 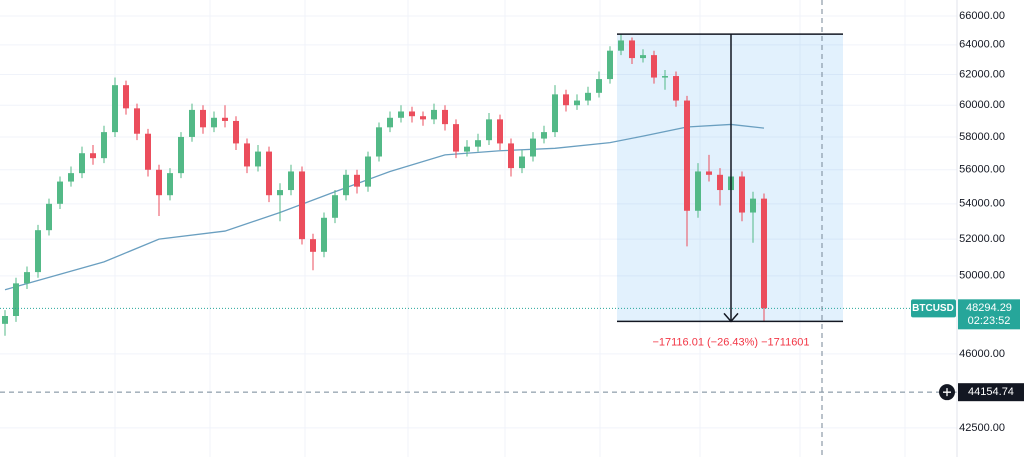 What do you see at coordinates (982, 428) in the screenshot?
I see `y-tick-label: 42500.00` at bounding box center [982, 428].